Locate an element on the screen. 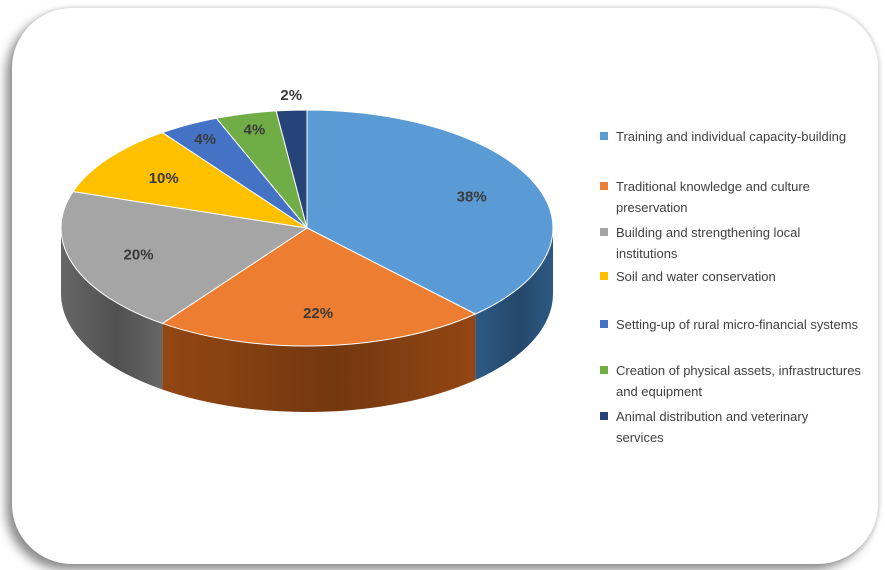  pie-label-5: 4% is located at coordinates (255, 130).